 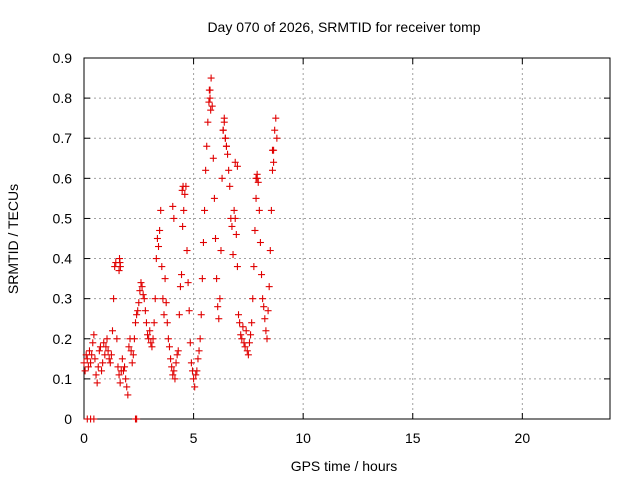 What do you see at coordinates (63, 138) in the screenshot?
I see `y-tick-label: 0.7` at bounding box center [63, 138].